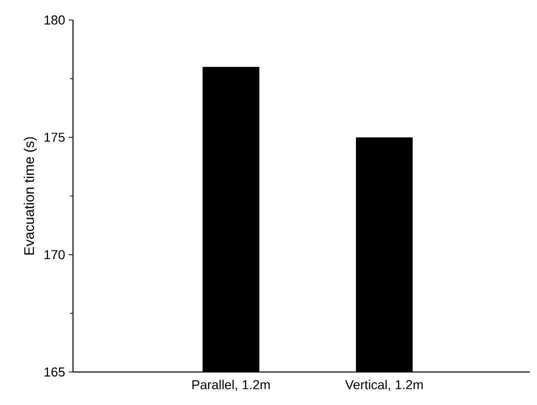 Image resolution: width=537 pixels, height=405 pixels. I want to click on y-tick-label: 170, so click(54, 255).